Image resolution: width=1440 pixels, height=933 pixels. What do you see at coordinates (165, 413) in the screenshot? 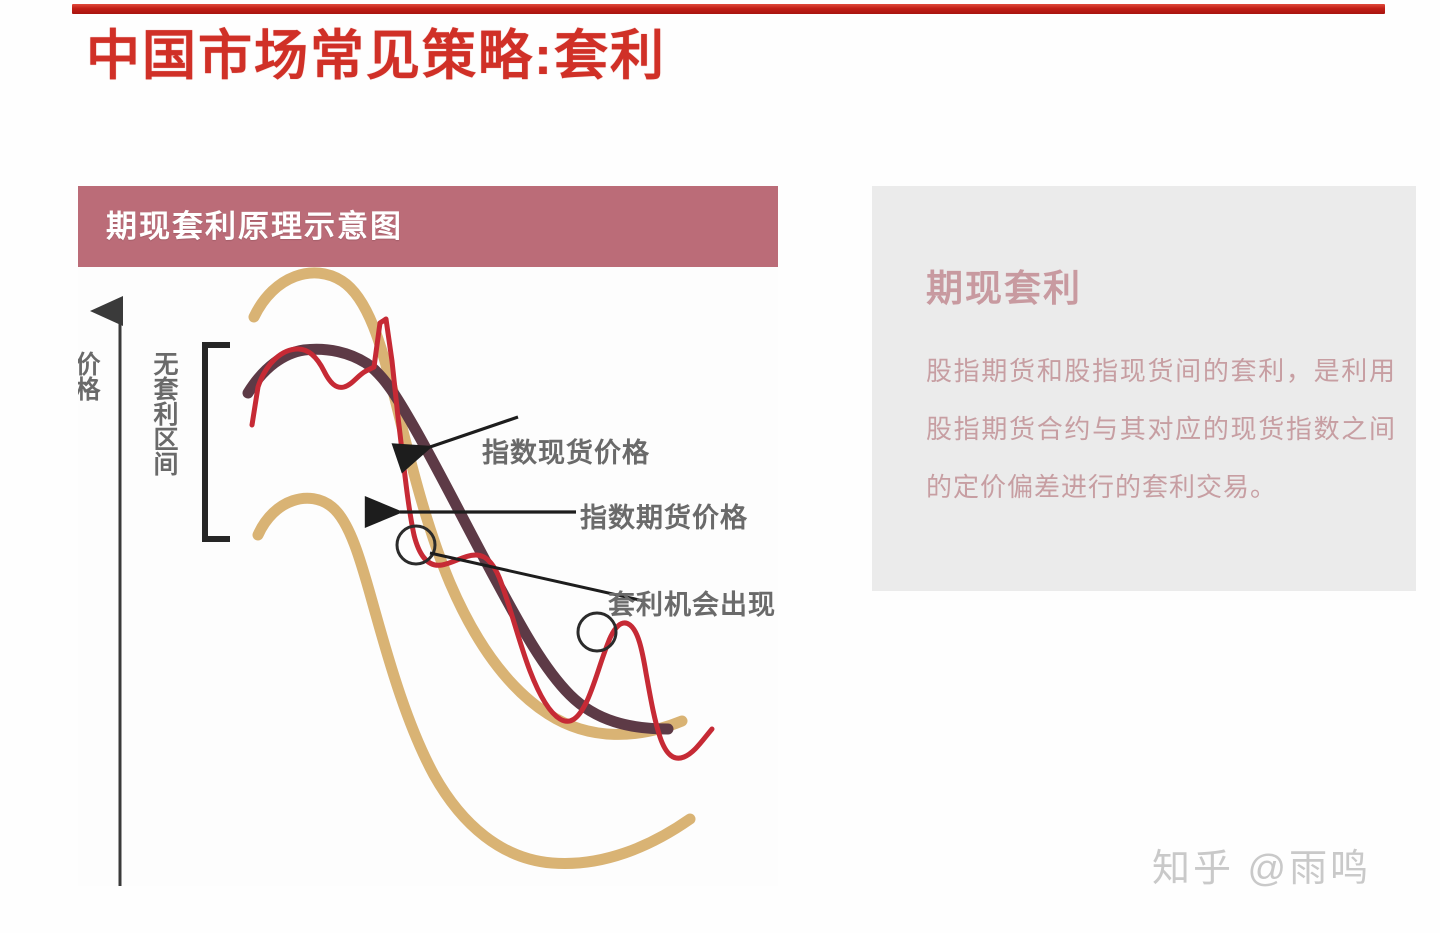
I see `no-arbitrage-bracket-label: 无套利区间` at bounding box center [165, 413].